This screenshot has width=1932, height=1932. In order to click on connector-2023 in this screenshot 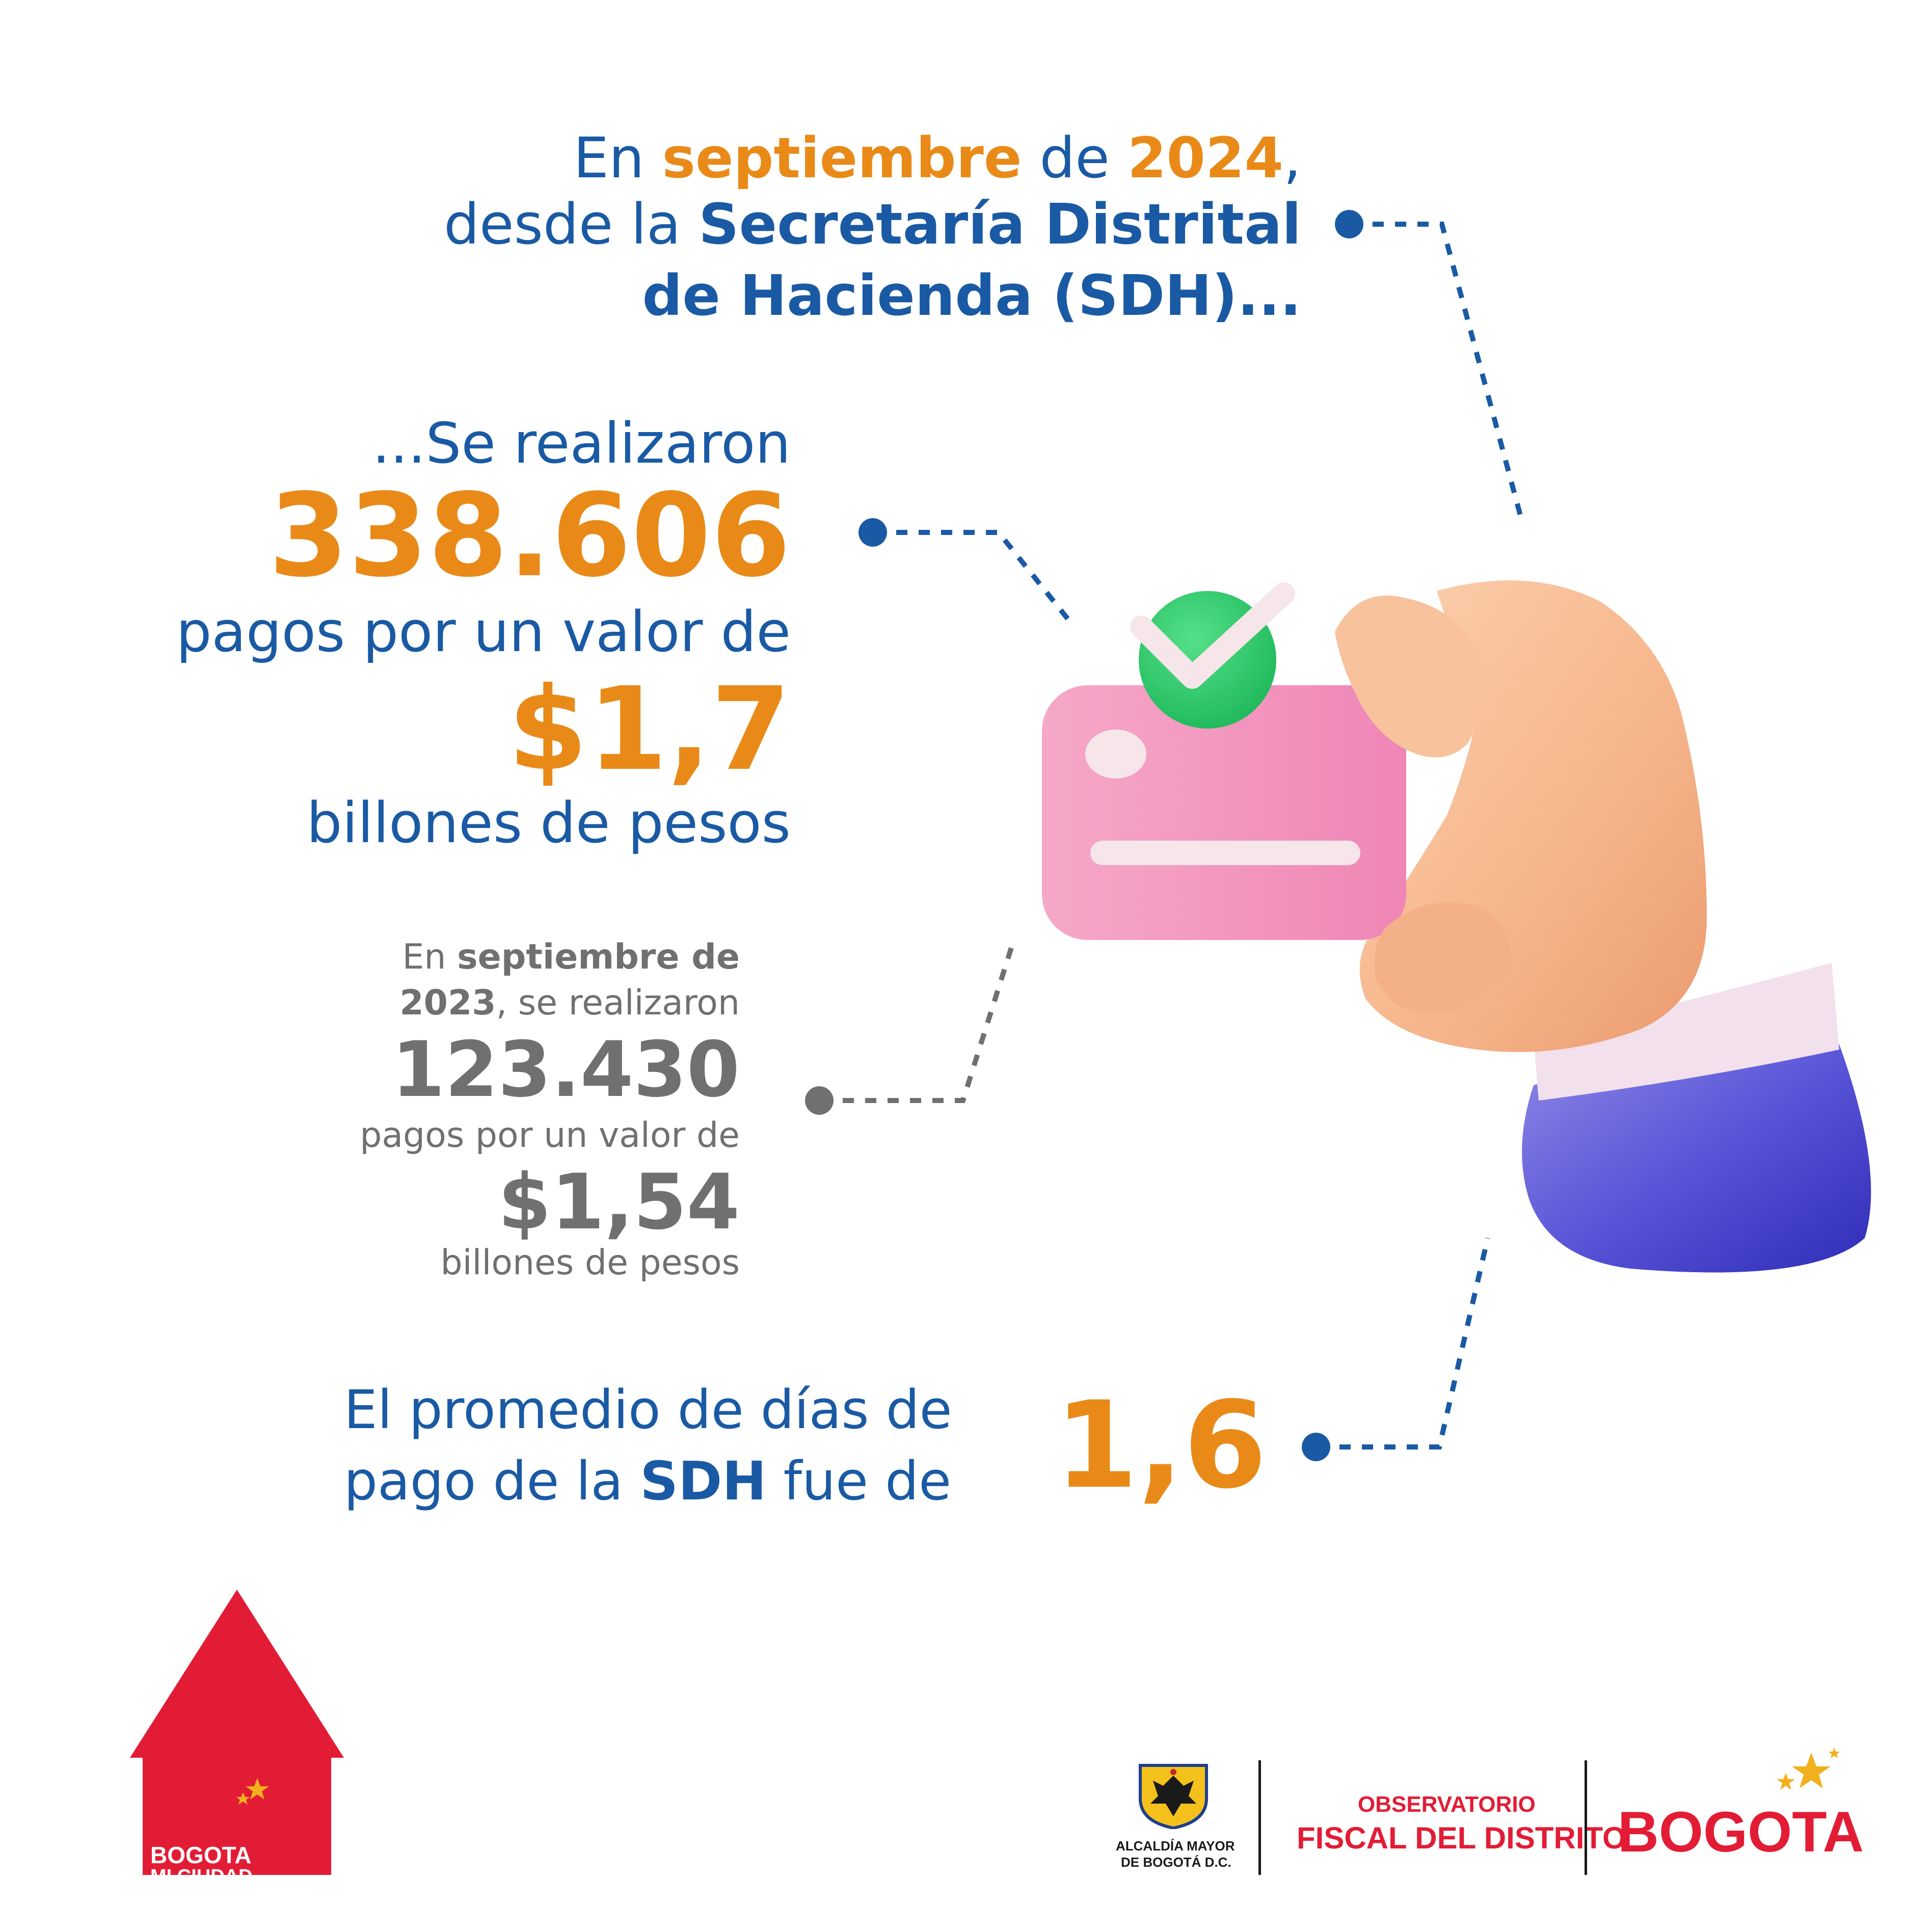, I will do `click(917, 1025)`.